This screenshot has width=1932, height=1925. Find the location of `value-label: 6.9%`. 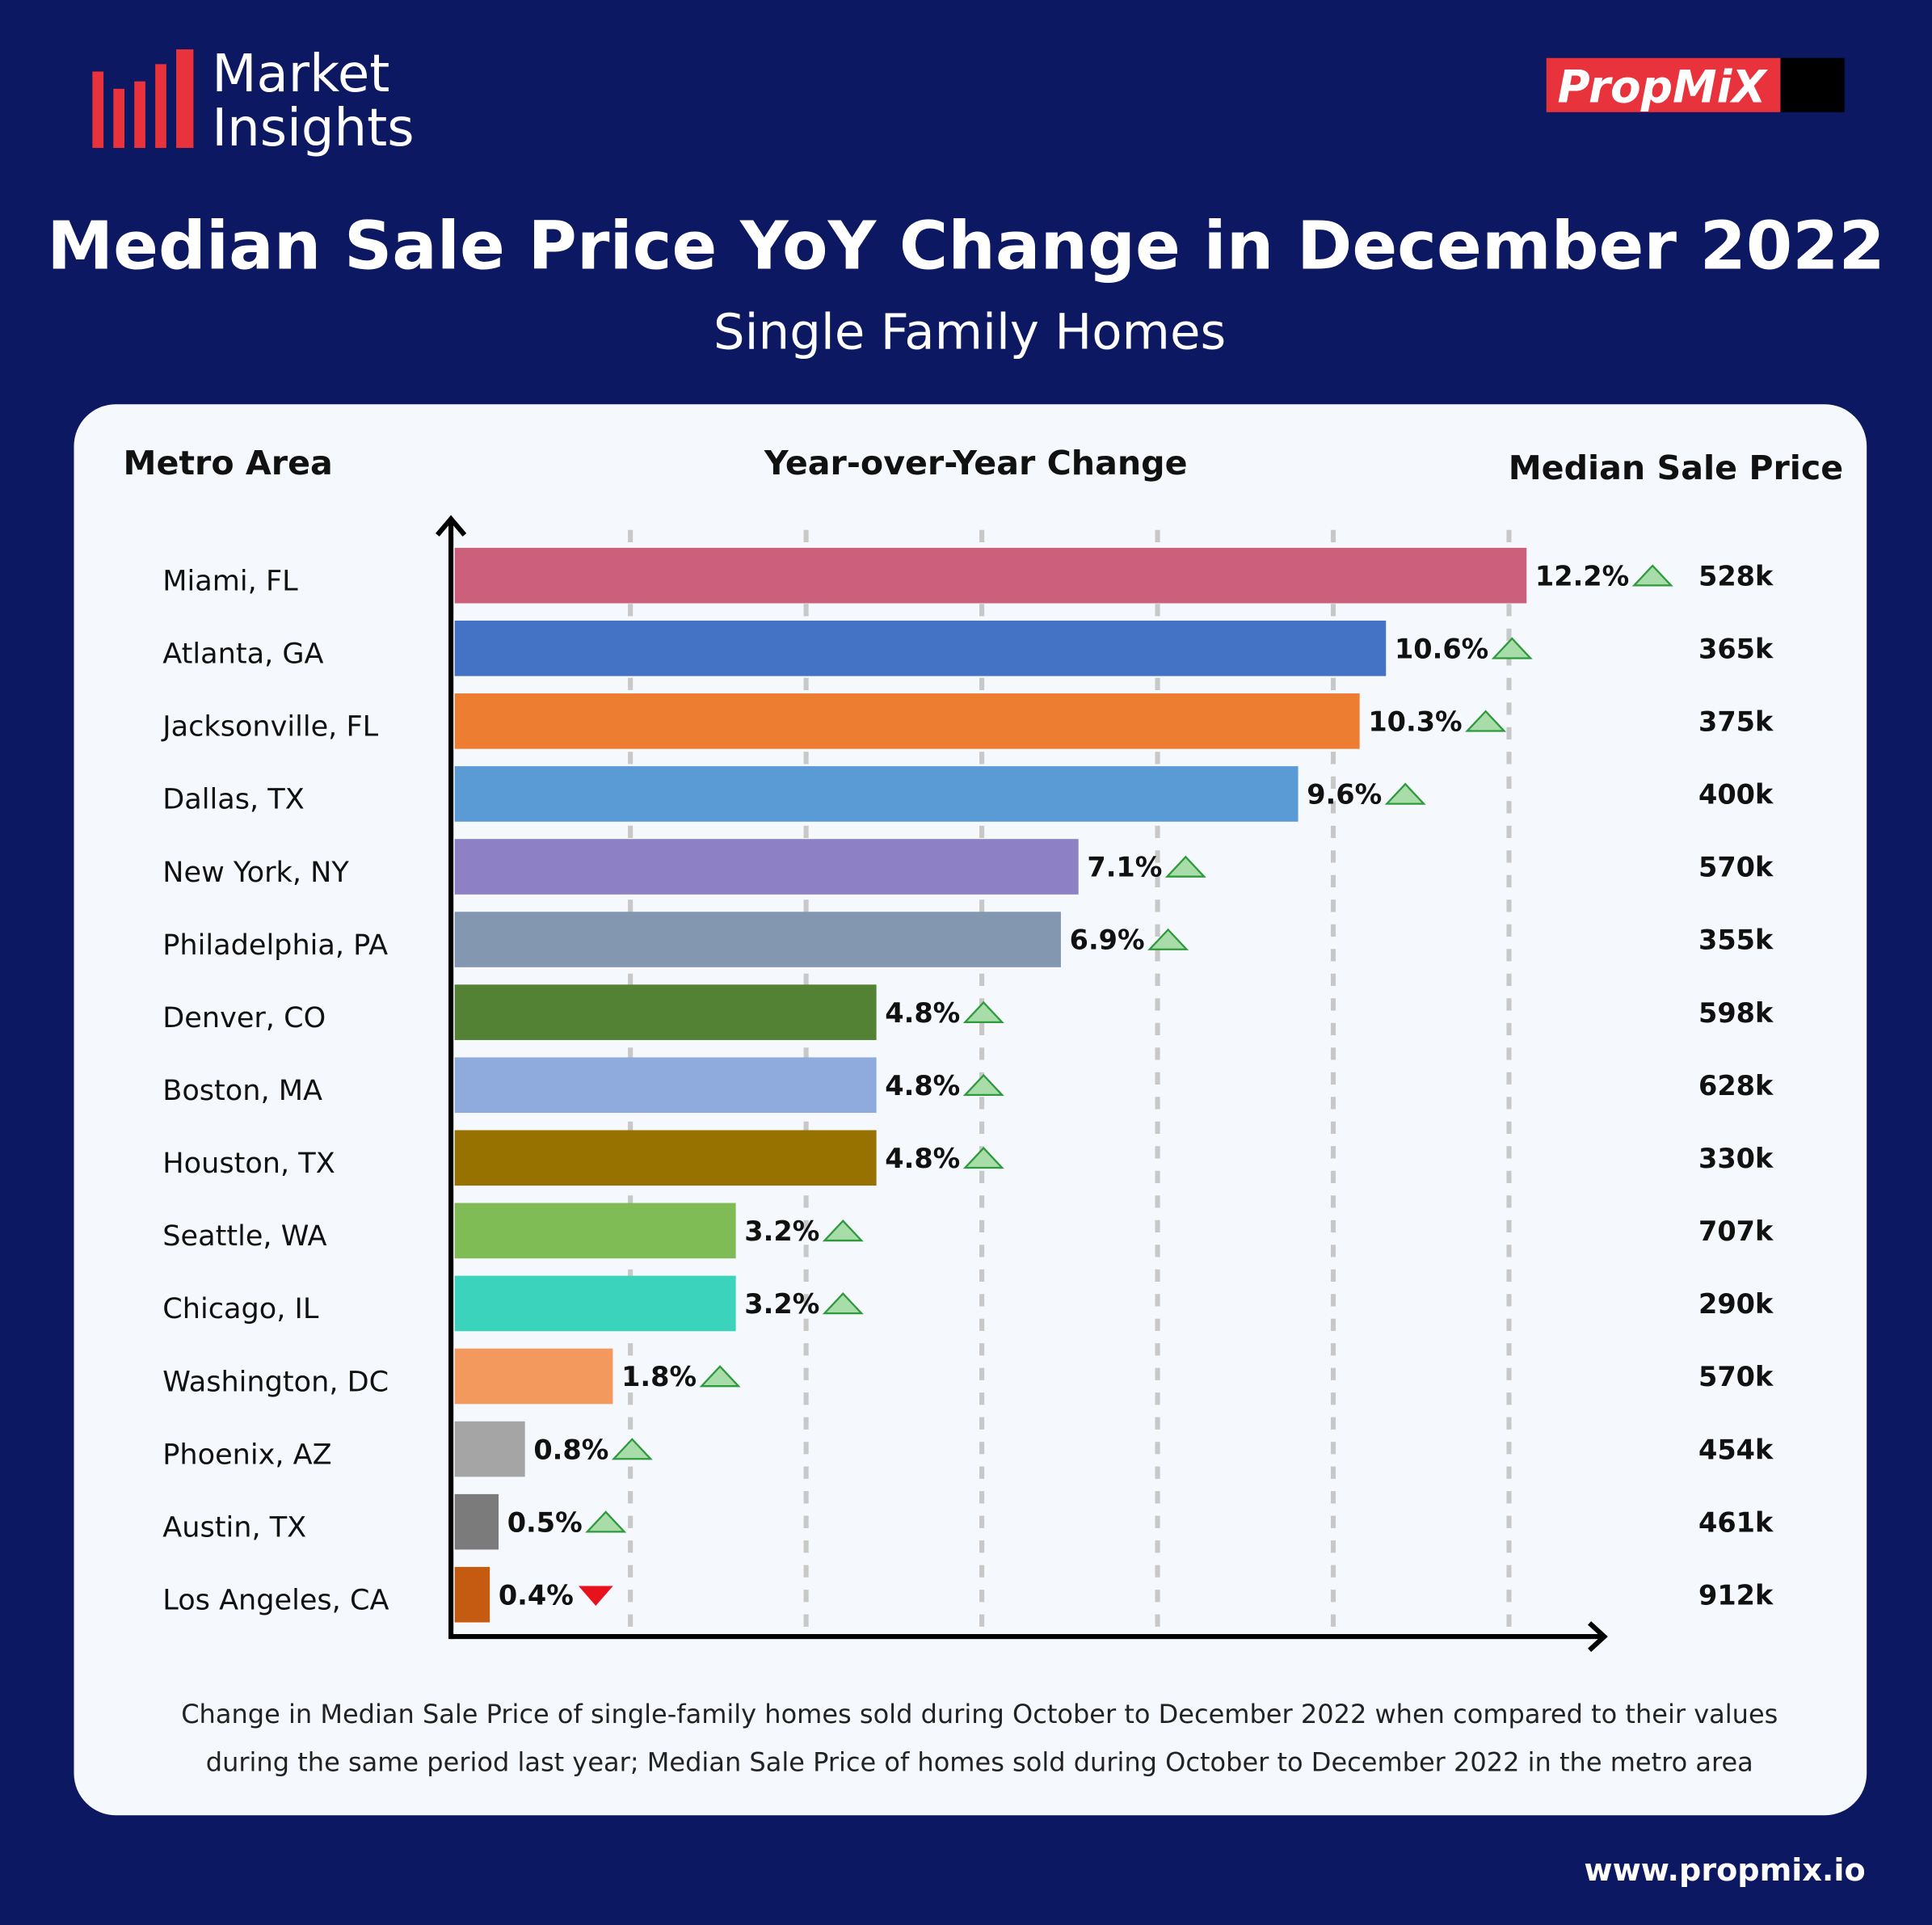

value-label: 6.9% is located at coordinates (1107, 941).